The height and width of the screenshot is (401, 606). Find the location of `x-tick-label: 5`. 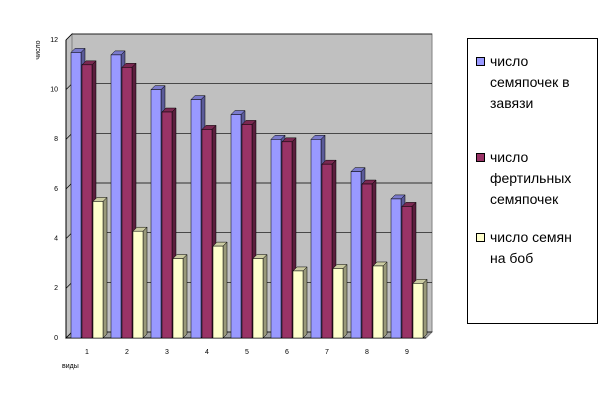

x-tick-label: 5 is located at coordinates (247, 352).